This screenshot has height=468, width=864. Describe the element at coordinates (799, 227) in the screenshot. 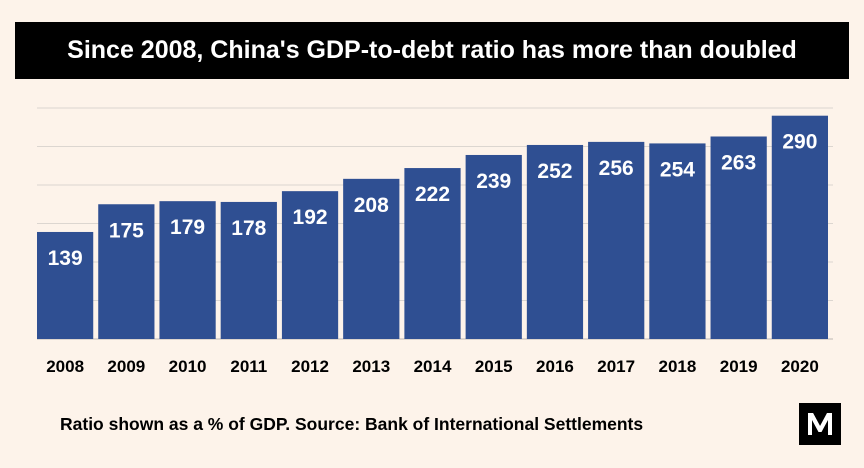

I see `bar-2020` at that location.